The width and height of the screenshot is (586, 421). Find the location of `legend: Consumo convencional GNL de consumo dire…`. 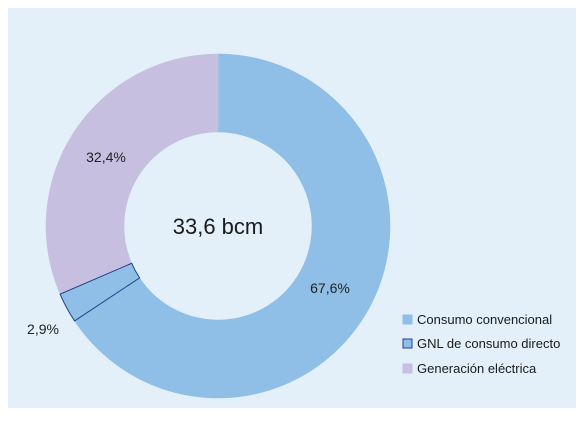

legend: Consumo convencional GNL de consumo dire… is located at coordinates (481, 344).